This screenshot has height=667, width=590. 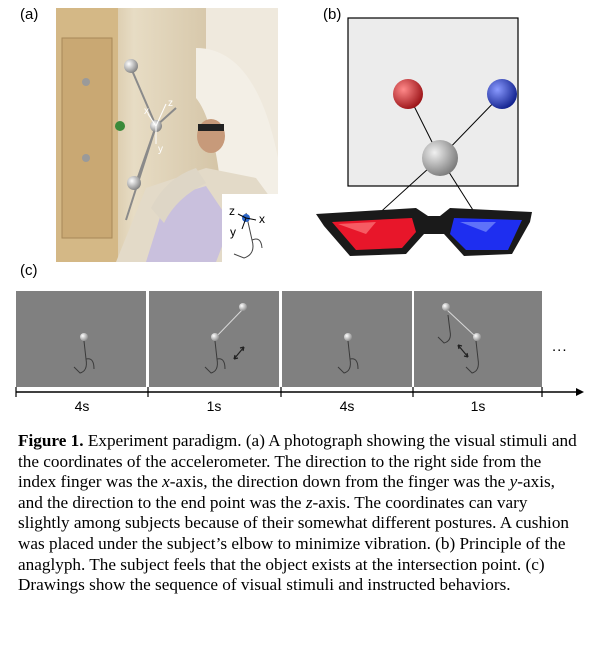 What do you see at coordinates (170, 103) in the screenshot?
I see `photo-axis-z: z` at bounding box center [170, 103].